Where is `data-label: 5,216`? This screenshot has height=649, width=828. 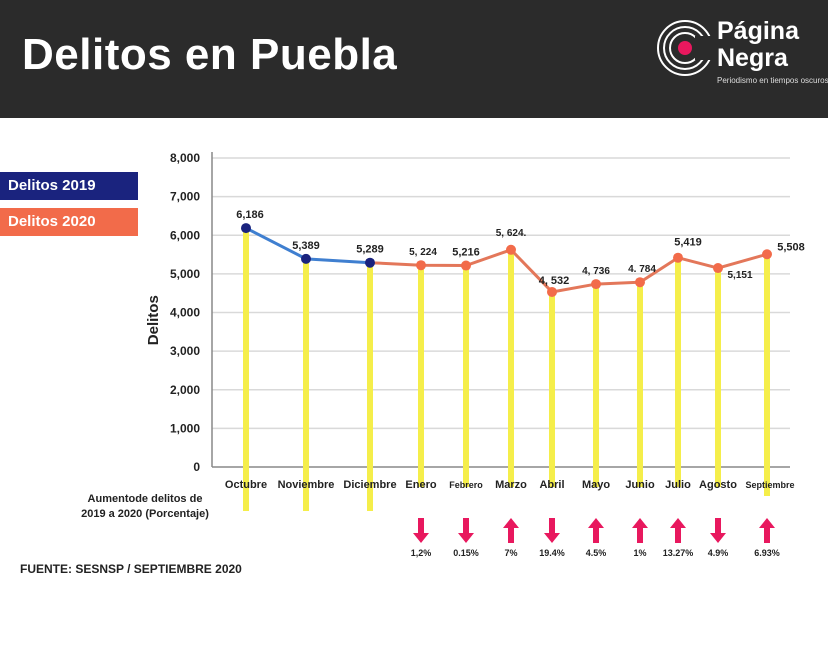 data-label: 5,216 is located at coordinates (466, 253).